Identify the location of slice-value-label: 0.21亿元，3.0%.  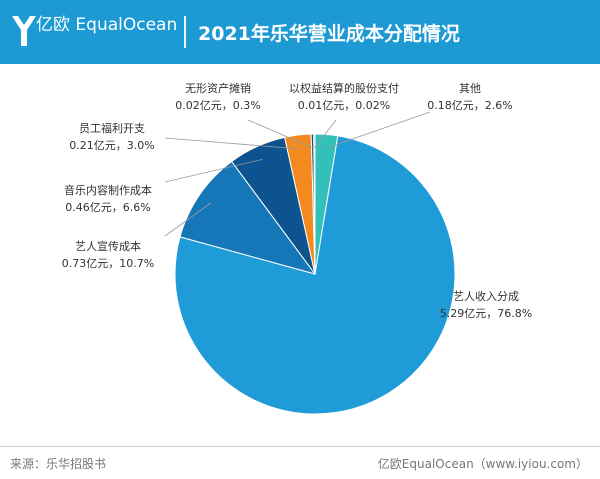
(111, 145).